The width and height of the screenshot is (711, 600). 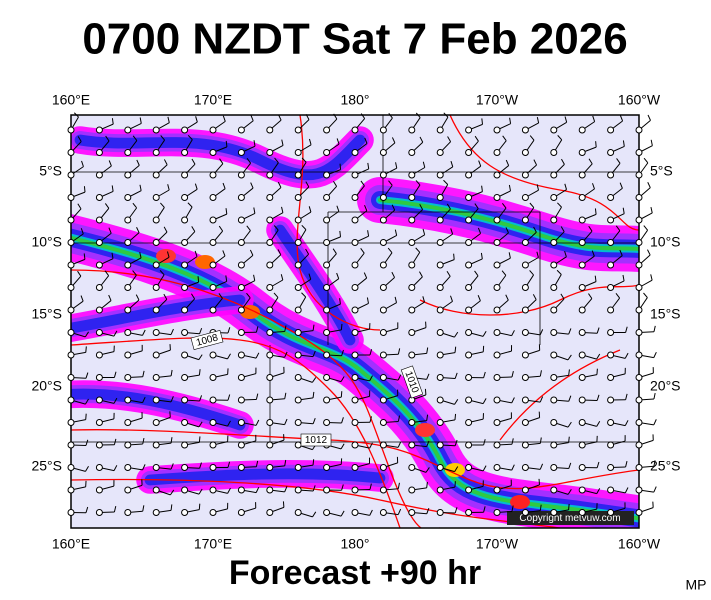 I want to click on lat-label-right: 25°S, so click(x=665, y=466).